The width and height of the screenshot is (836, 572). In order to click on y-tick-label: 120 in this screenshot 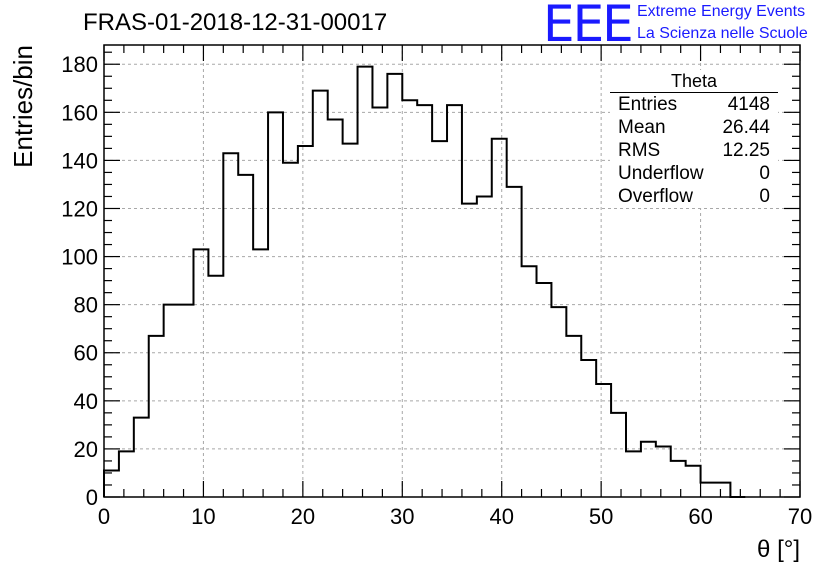, I will do `click(79, 208)`.